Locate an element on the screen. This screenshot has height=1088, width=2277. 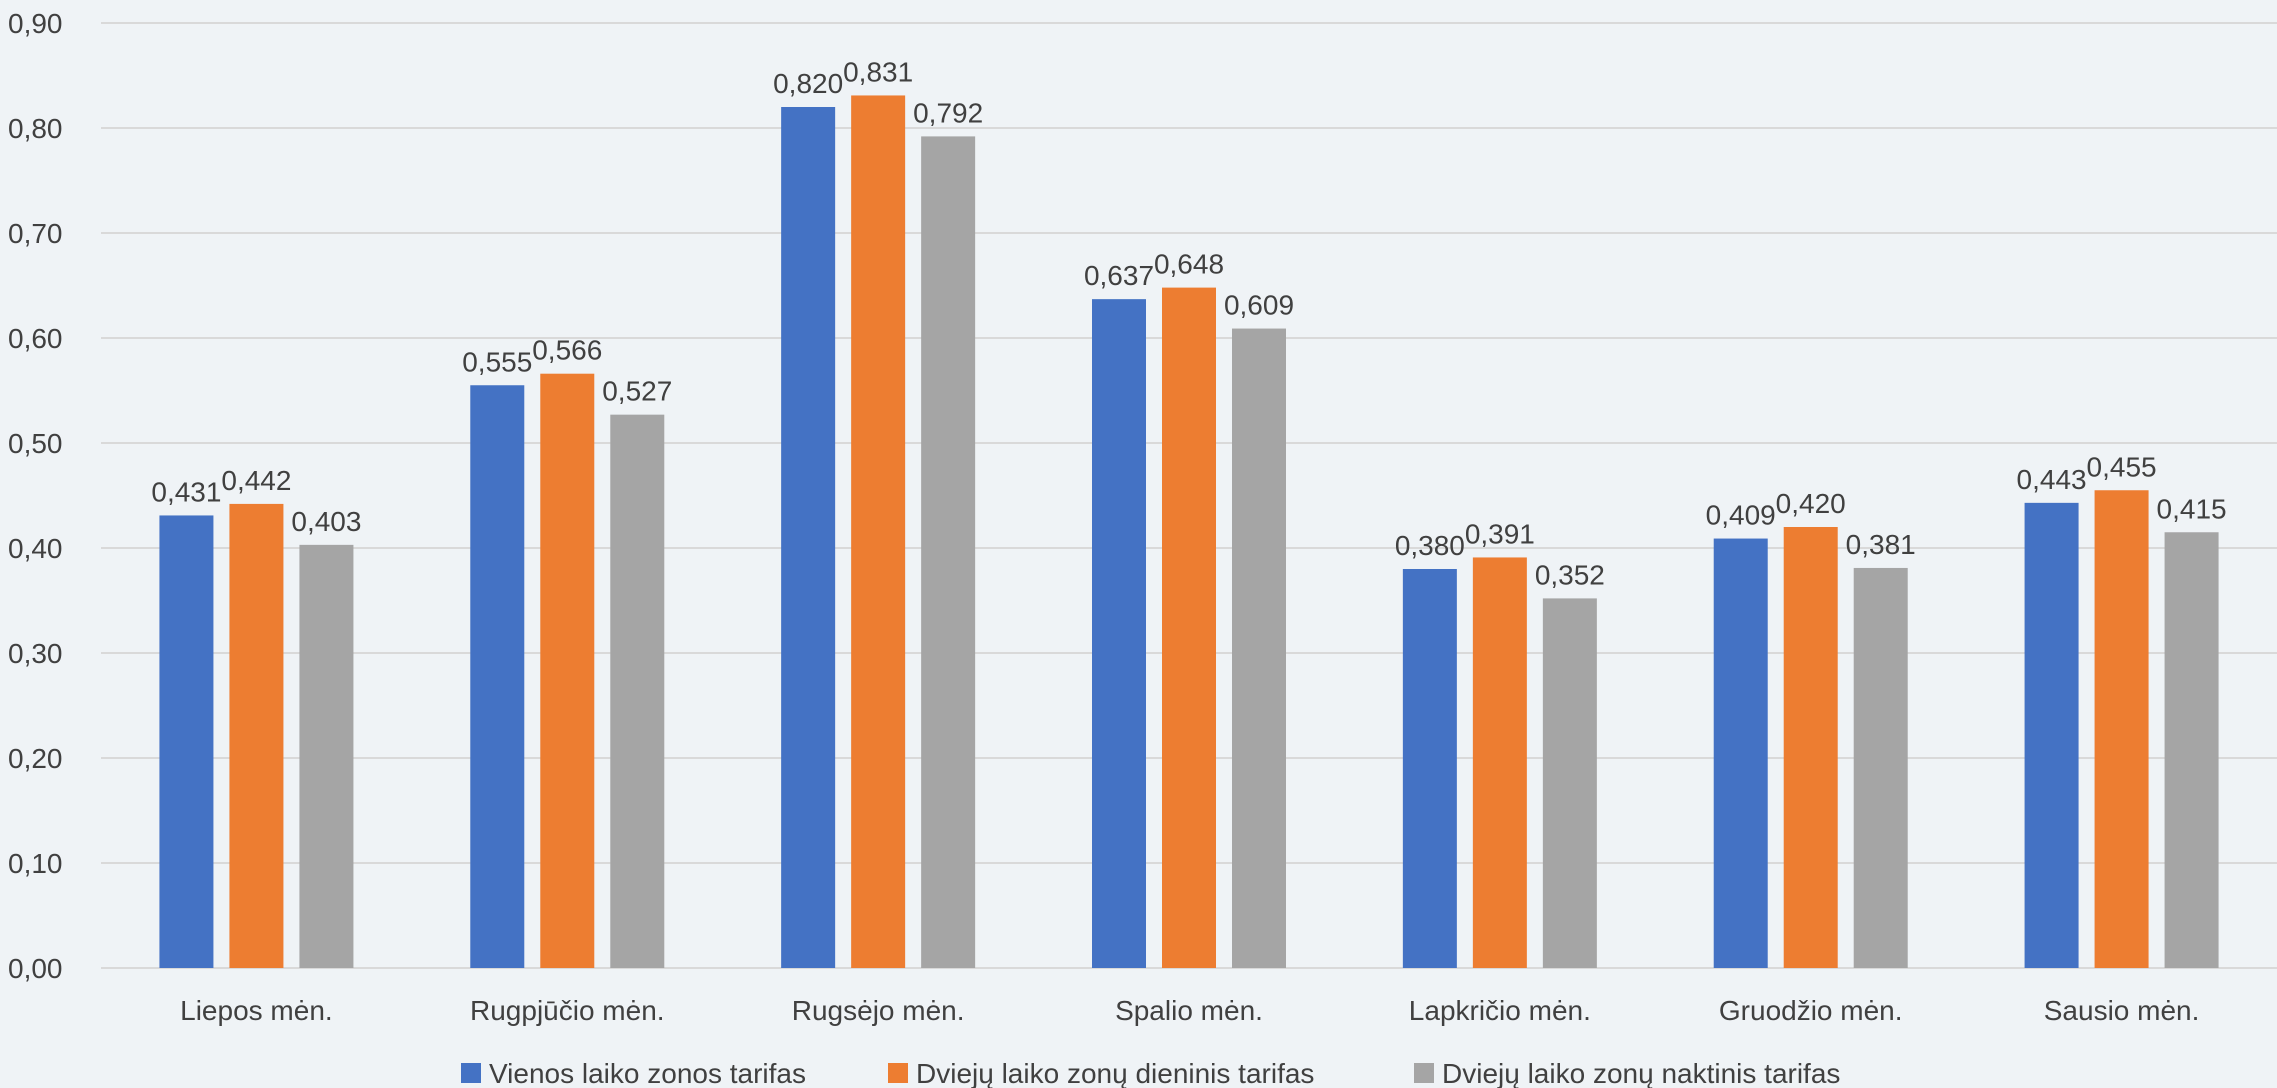
data-label: 0,820 is located at coordinates (808, 83).